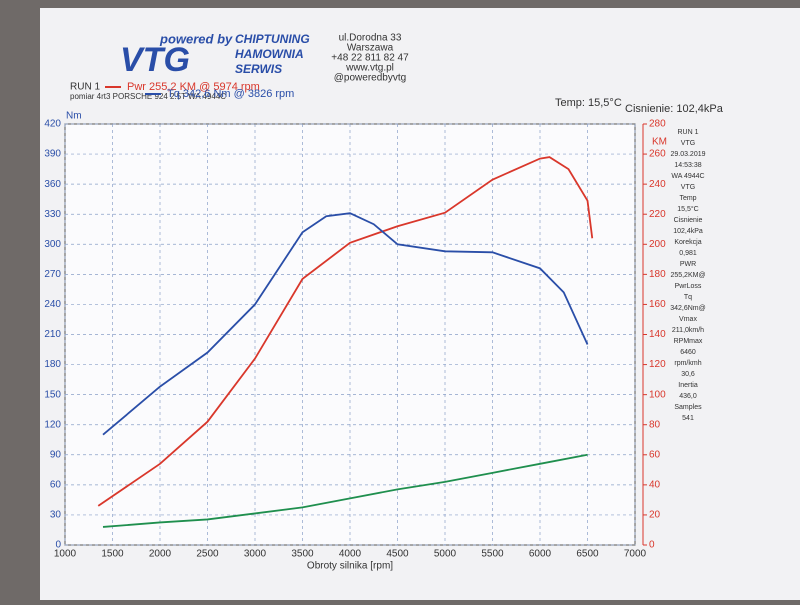  Describe the element at coordinates (657, 214) in the screenshot. I see `y2-tick-label: 220` at that location.